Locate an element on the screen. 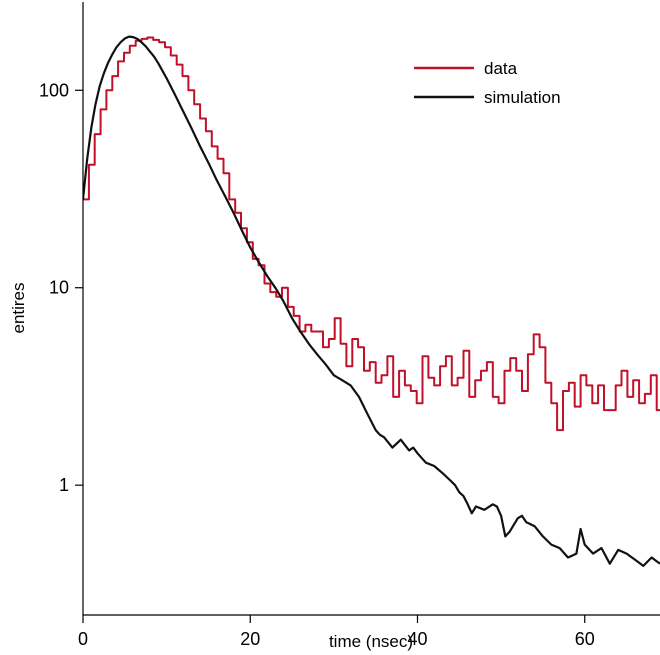 The image size is (660, 655). x-tick-label-60: 60 is located at coordinates (585, 639).